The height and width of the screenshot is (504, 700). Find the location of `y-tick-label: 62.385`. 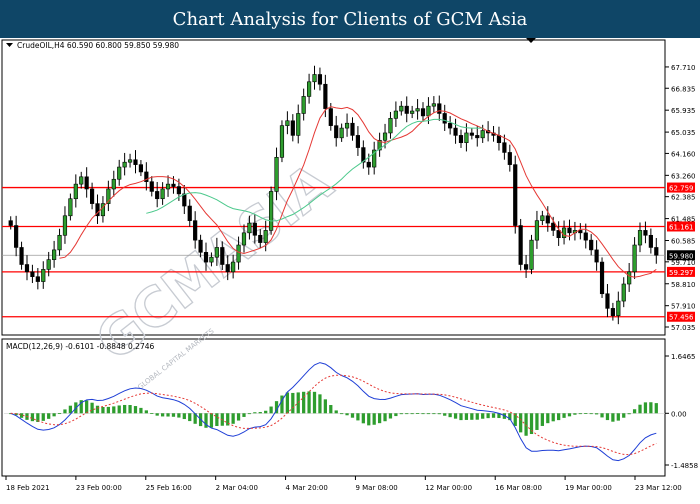

y-tick-label: 62.385 is located at coordinates (683, 198).